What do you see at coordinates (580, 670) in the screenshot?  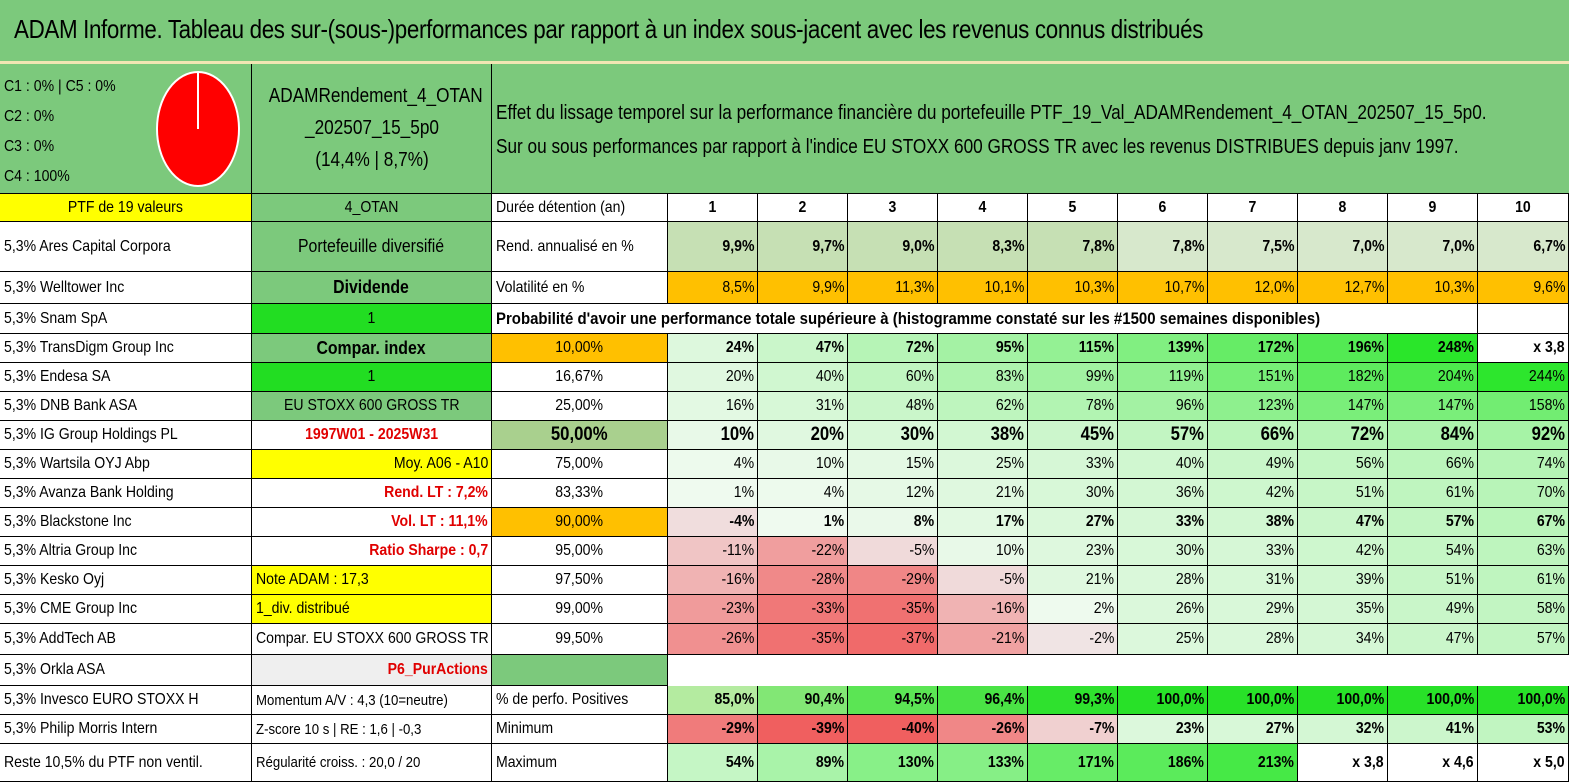 I see `empty-cell` at bounding box center [580, 670].